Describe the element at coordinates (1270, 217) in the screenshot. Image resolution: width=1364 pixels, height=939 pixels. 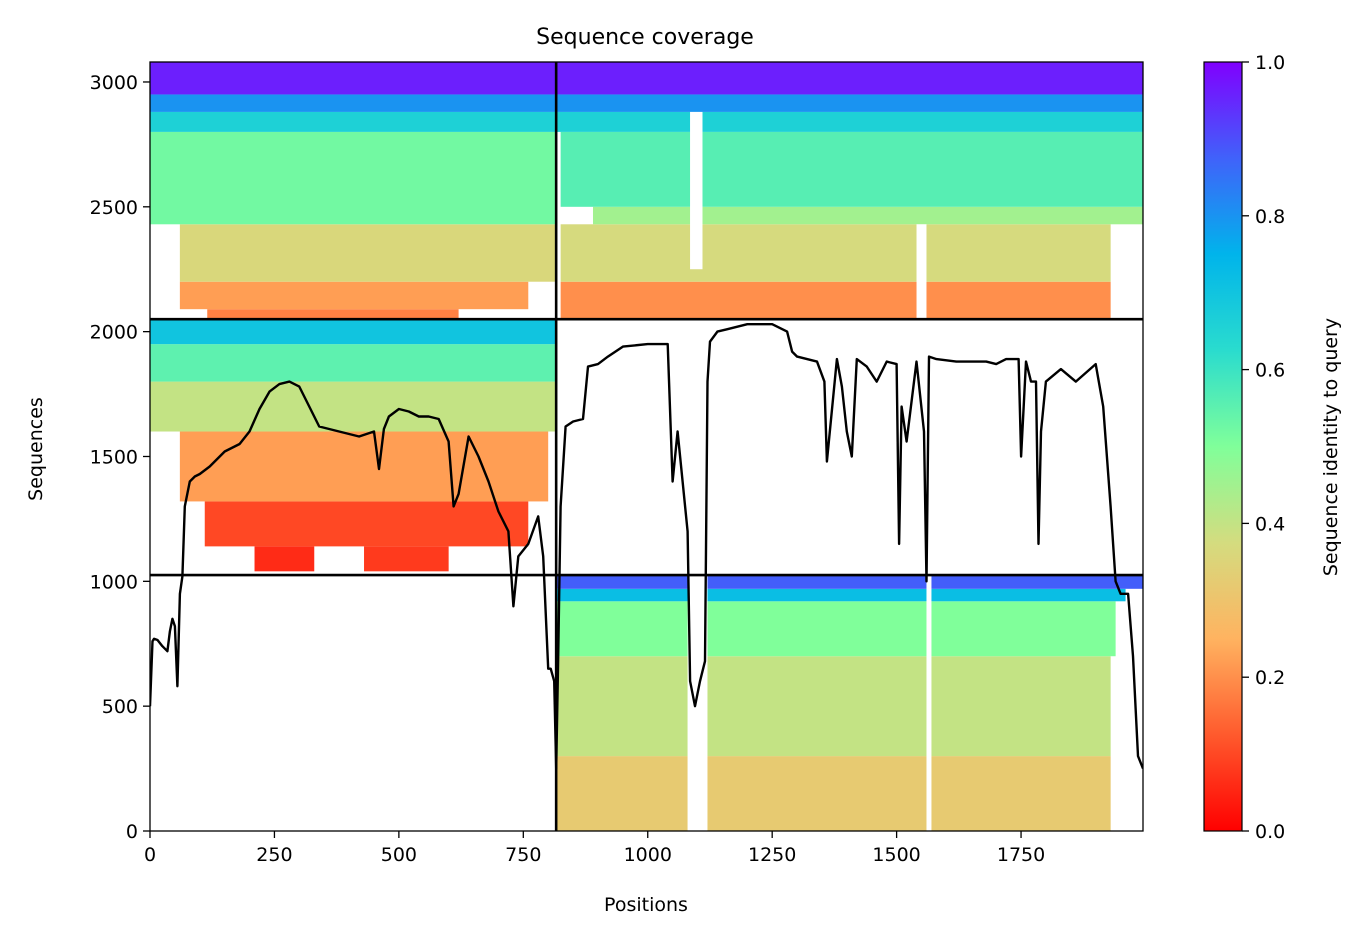
I see `colorbar-tick-label: 0.8` at that location.